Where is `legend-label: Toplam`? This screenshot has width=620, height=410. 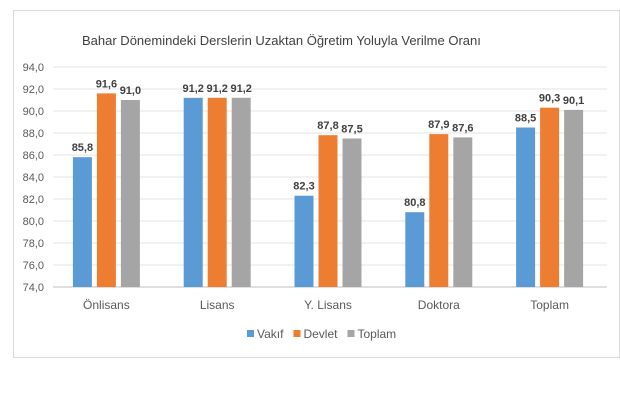
legend-label: Toplam is located at coordinates (376, 334).